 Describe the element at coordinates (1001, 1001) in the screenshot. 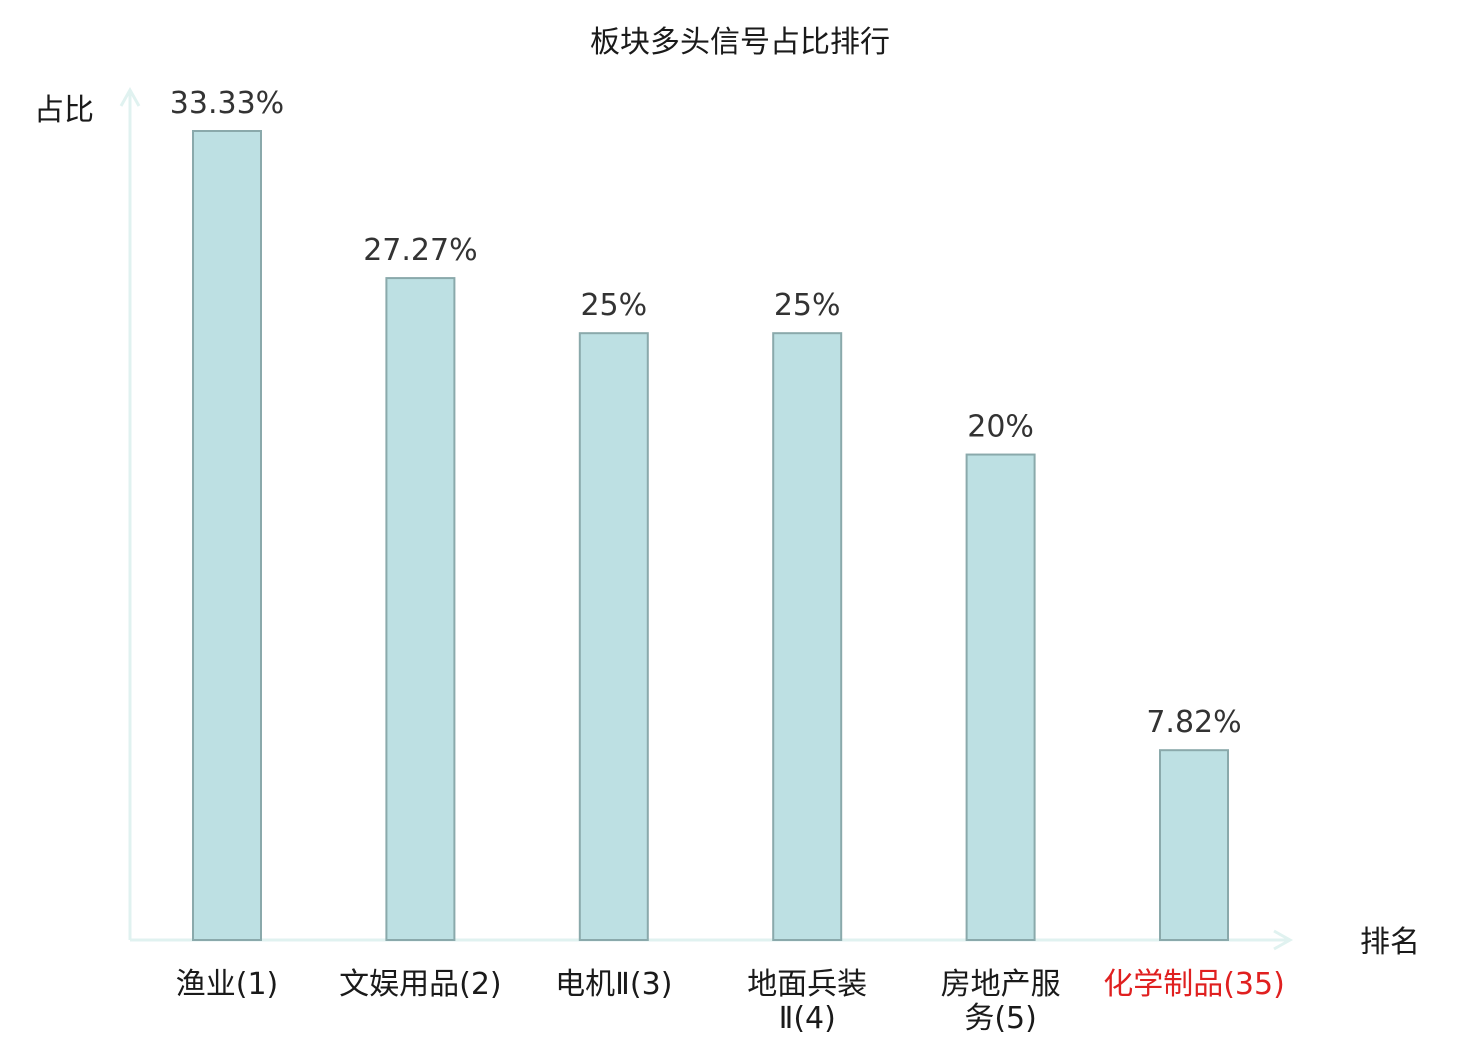

I see `x-tick-label: 房地产服务(5)` at that location.